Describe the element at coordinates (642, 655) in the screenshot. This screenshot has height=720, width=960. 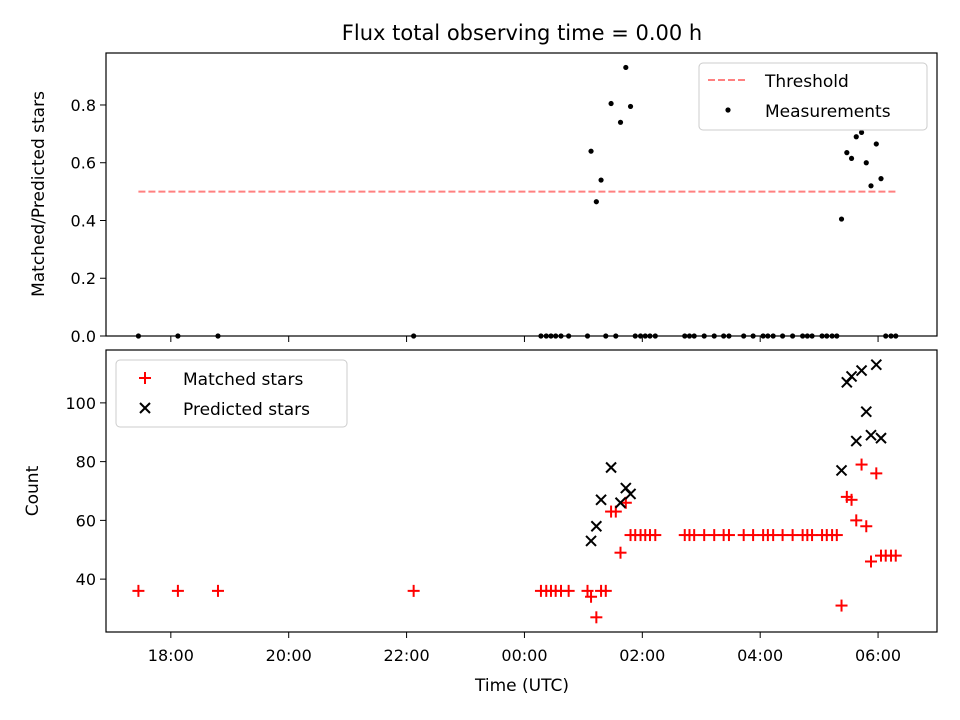
I see `x-tick-label: 02:00` at that location.